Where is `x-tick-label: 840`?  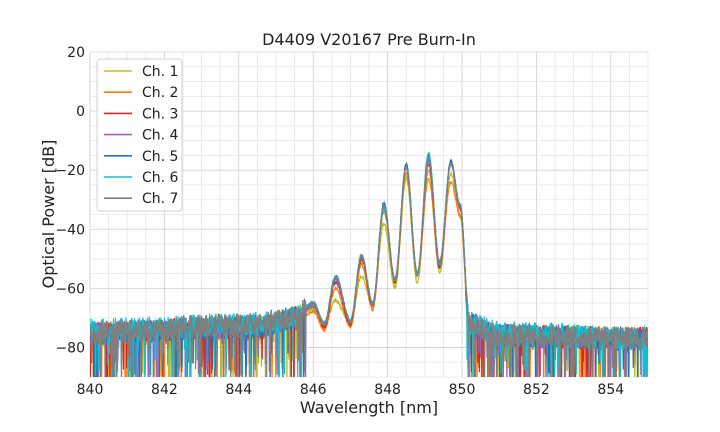
x-tick-label: 840 is located at coordinates (90, 390).